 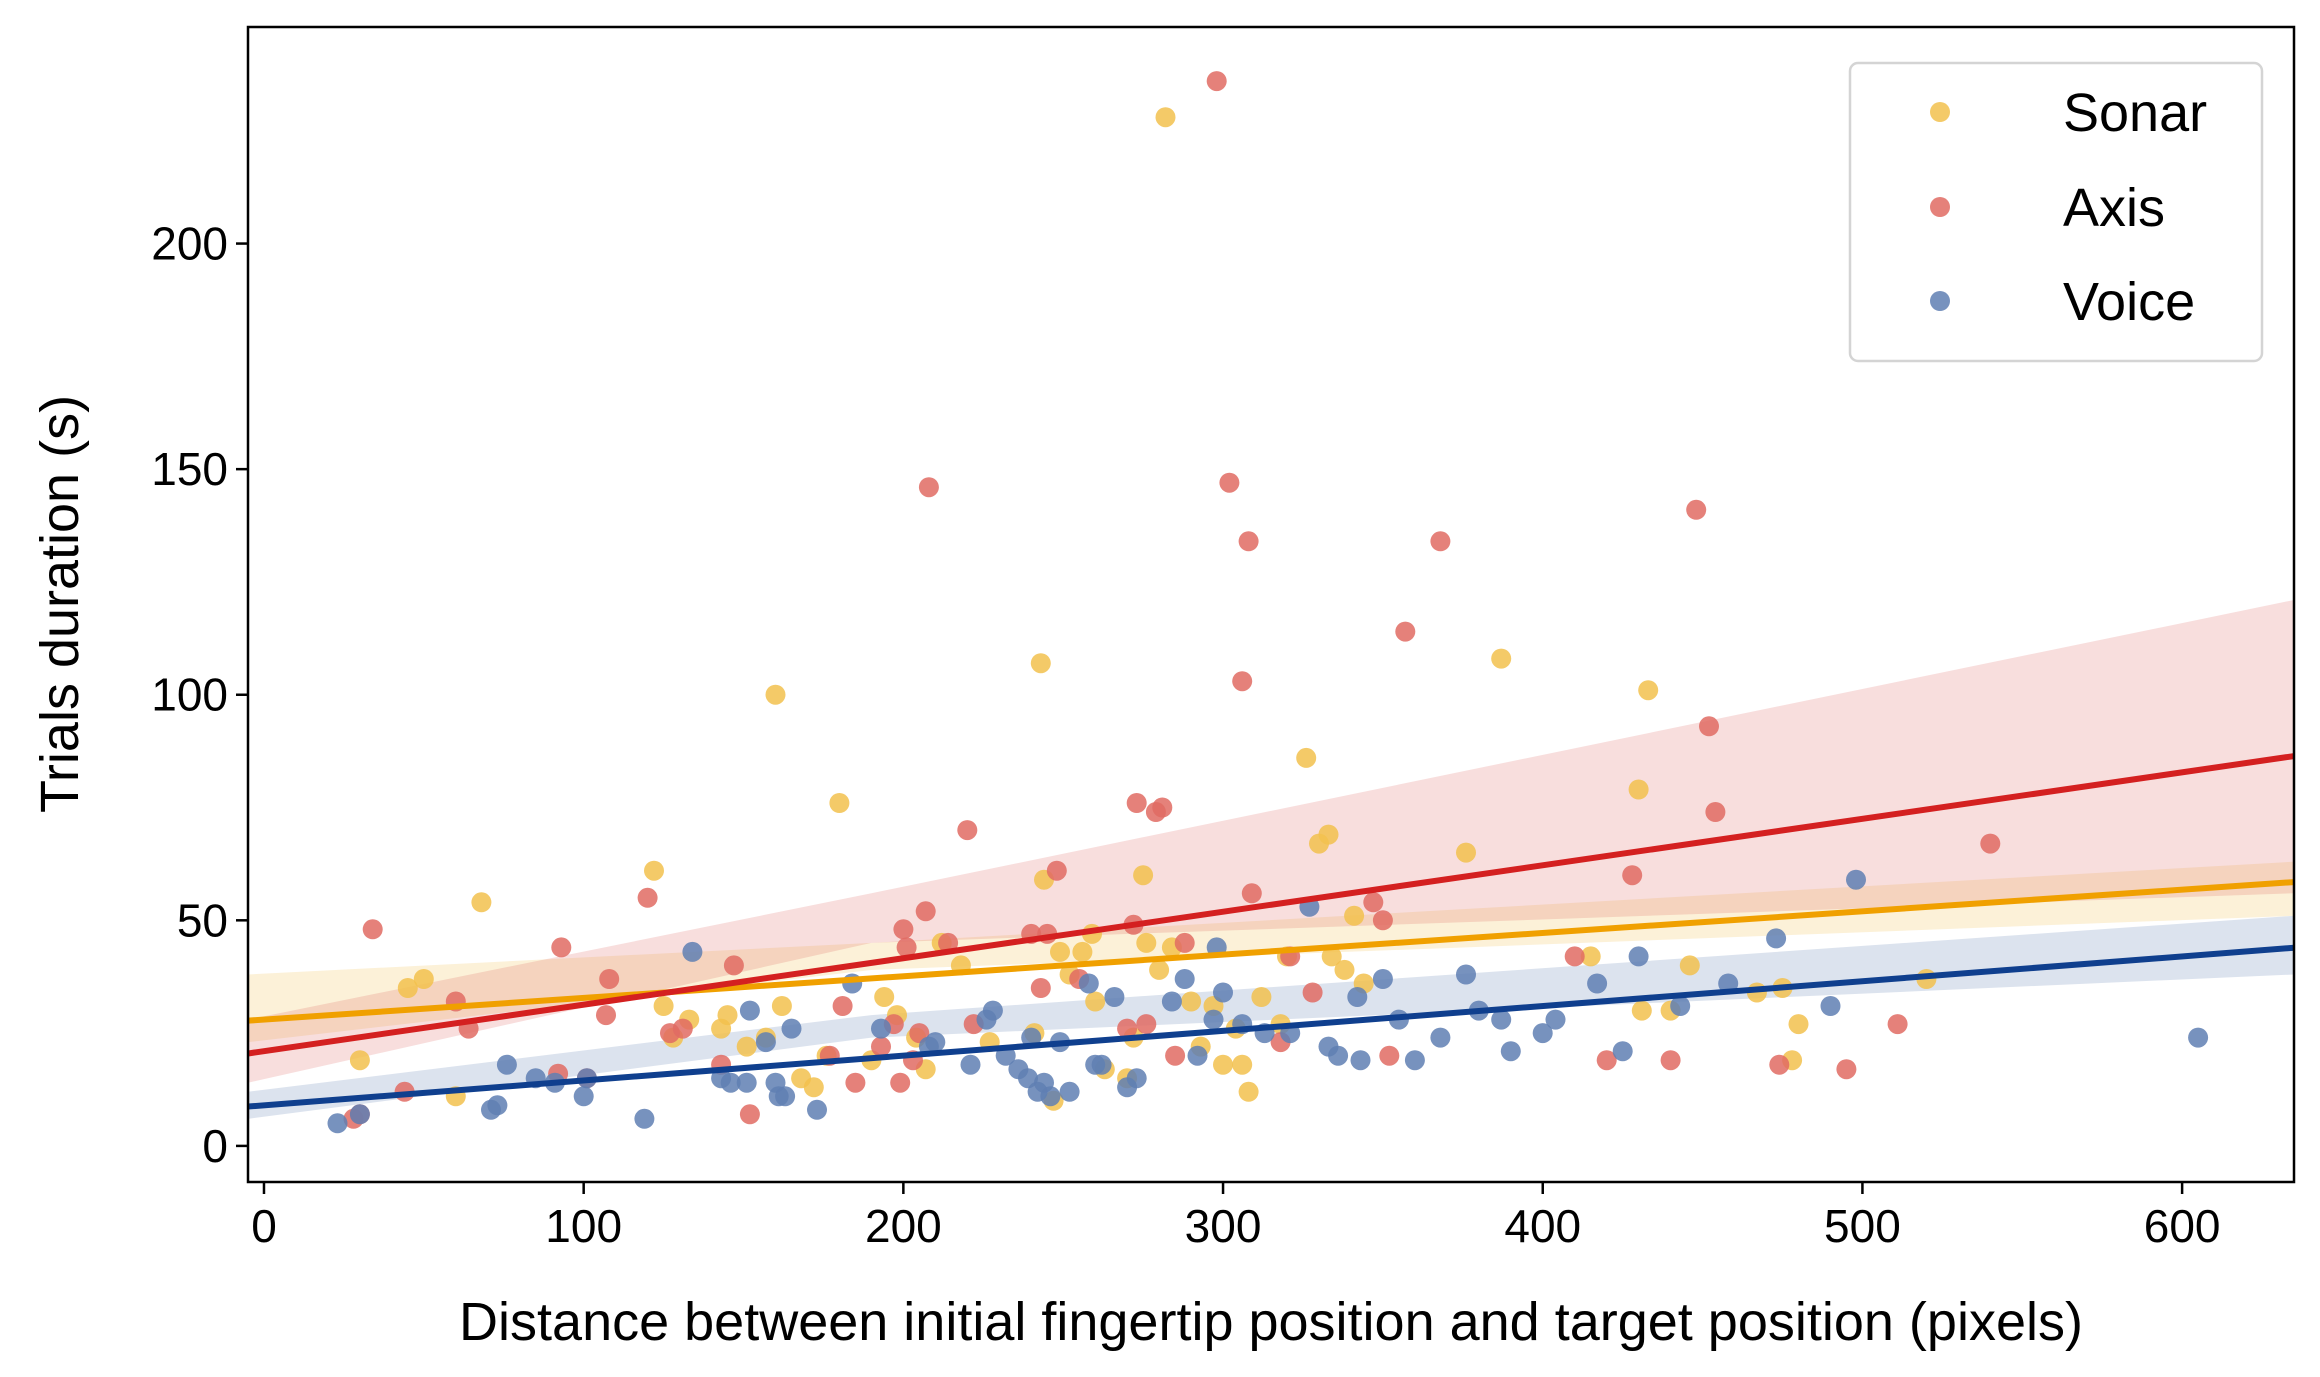 What do you see at coordinates (583, 1226) in the screenshot?
I see `x-tick-label: 100` at bounding box center [583, 1226].